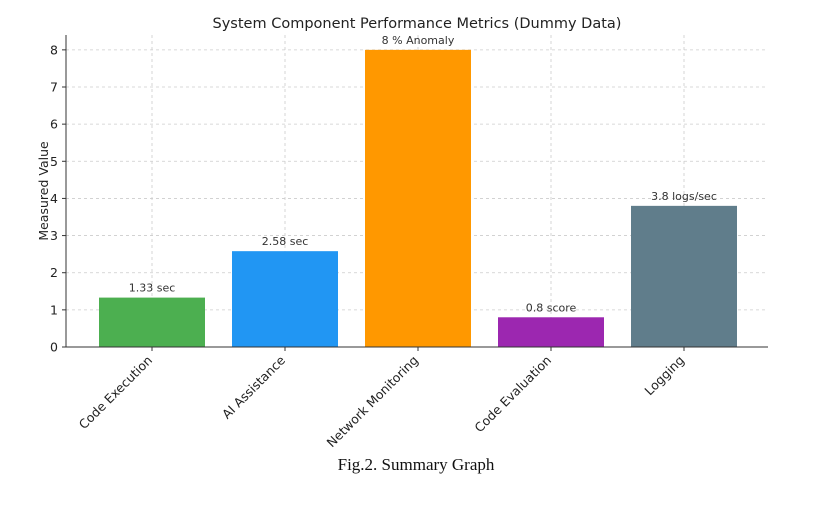 Image resolution: width=832 pixels, height=505 pixels. What do you see at coordinates (253, 386) in the screenshot?
I see `x-tick-label: AI Assistance` at bounding box center [253, 386].